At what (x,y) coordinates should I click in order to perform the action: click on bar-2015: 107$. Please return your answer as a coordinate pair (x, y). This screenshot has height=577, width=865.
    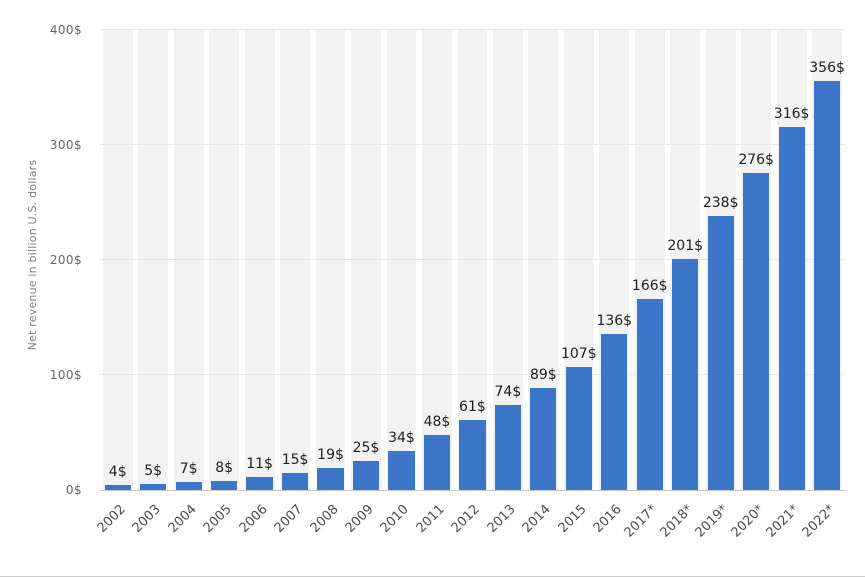
    Looking at the image, I should click on (579, 418).